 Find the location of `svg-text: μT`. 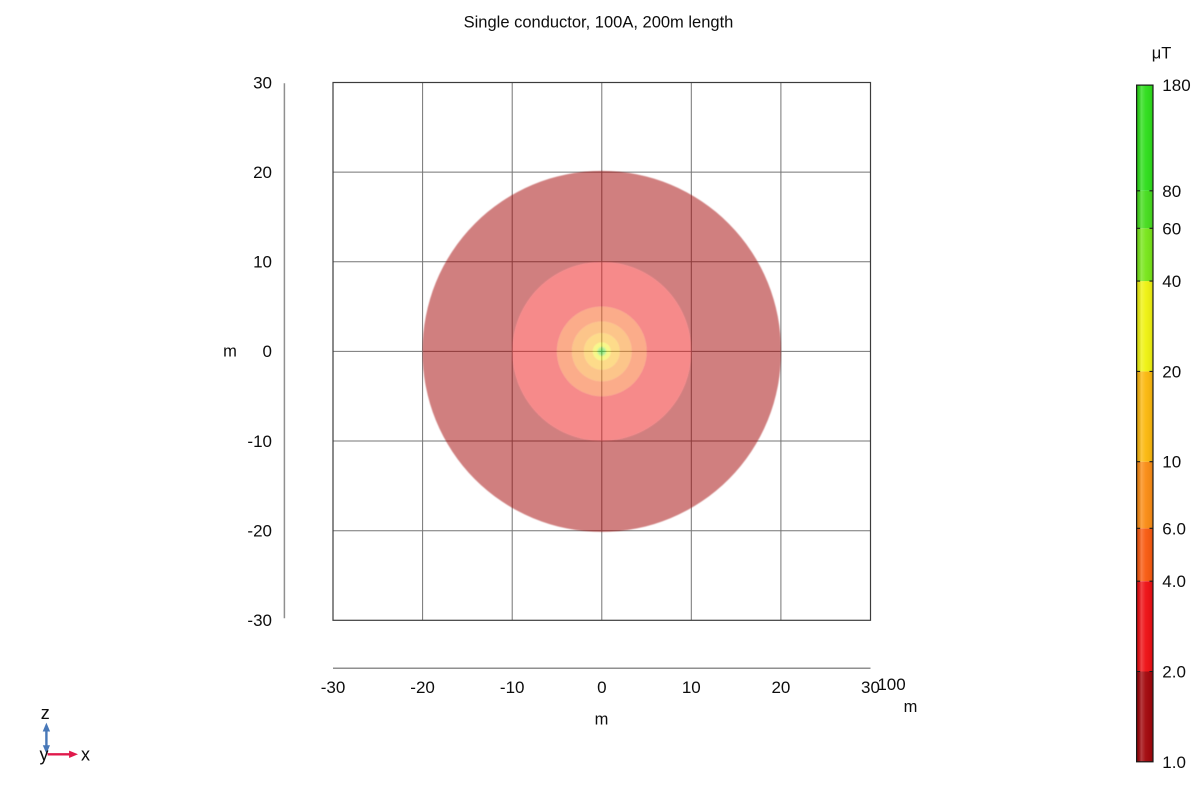

svg-text: μT is located at coordinates (1162, 54).